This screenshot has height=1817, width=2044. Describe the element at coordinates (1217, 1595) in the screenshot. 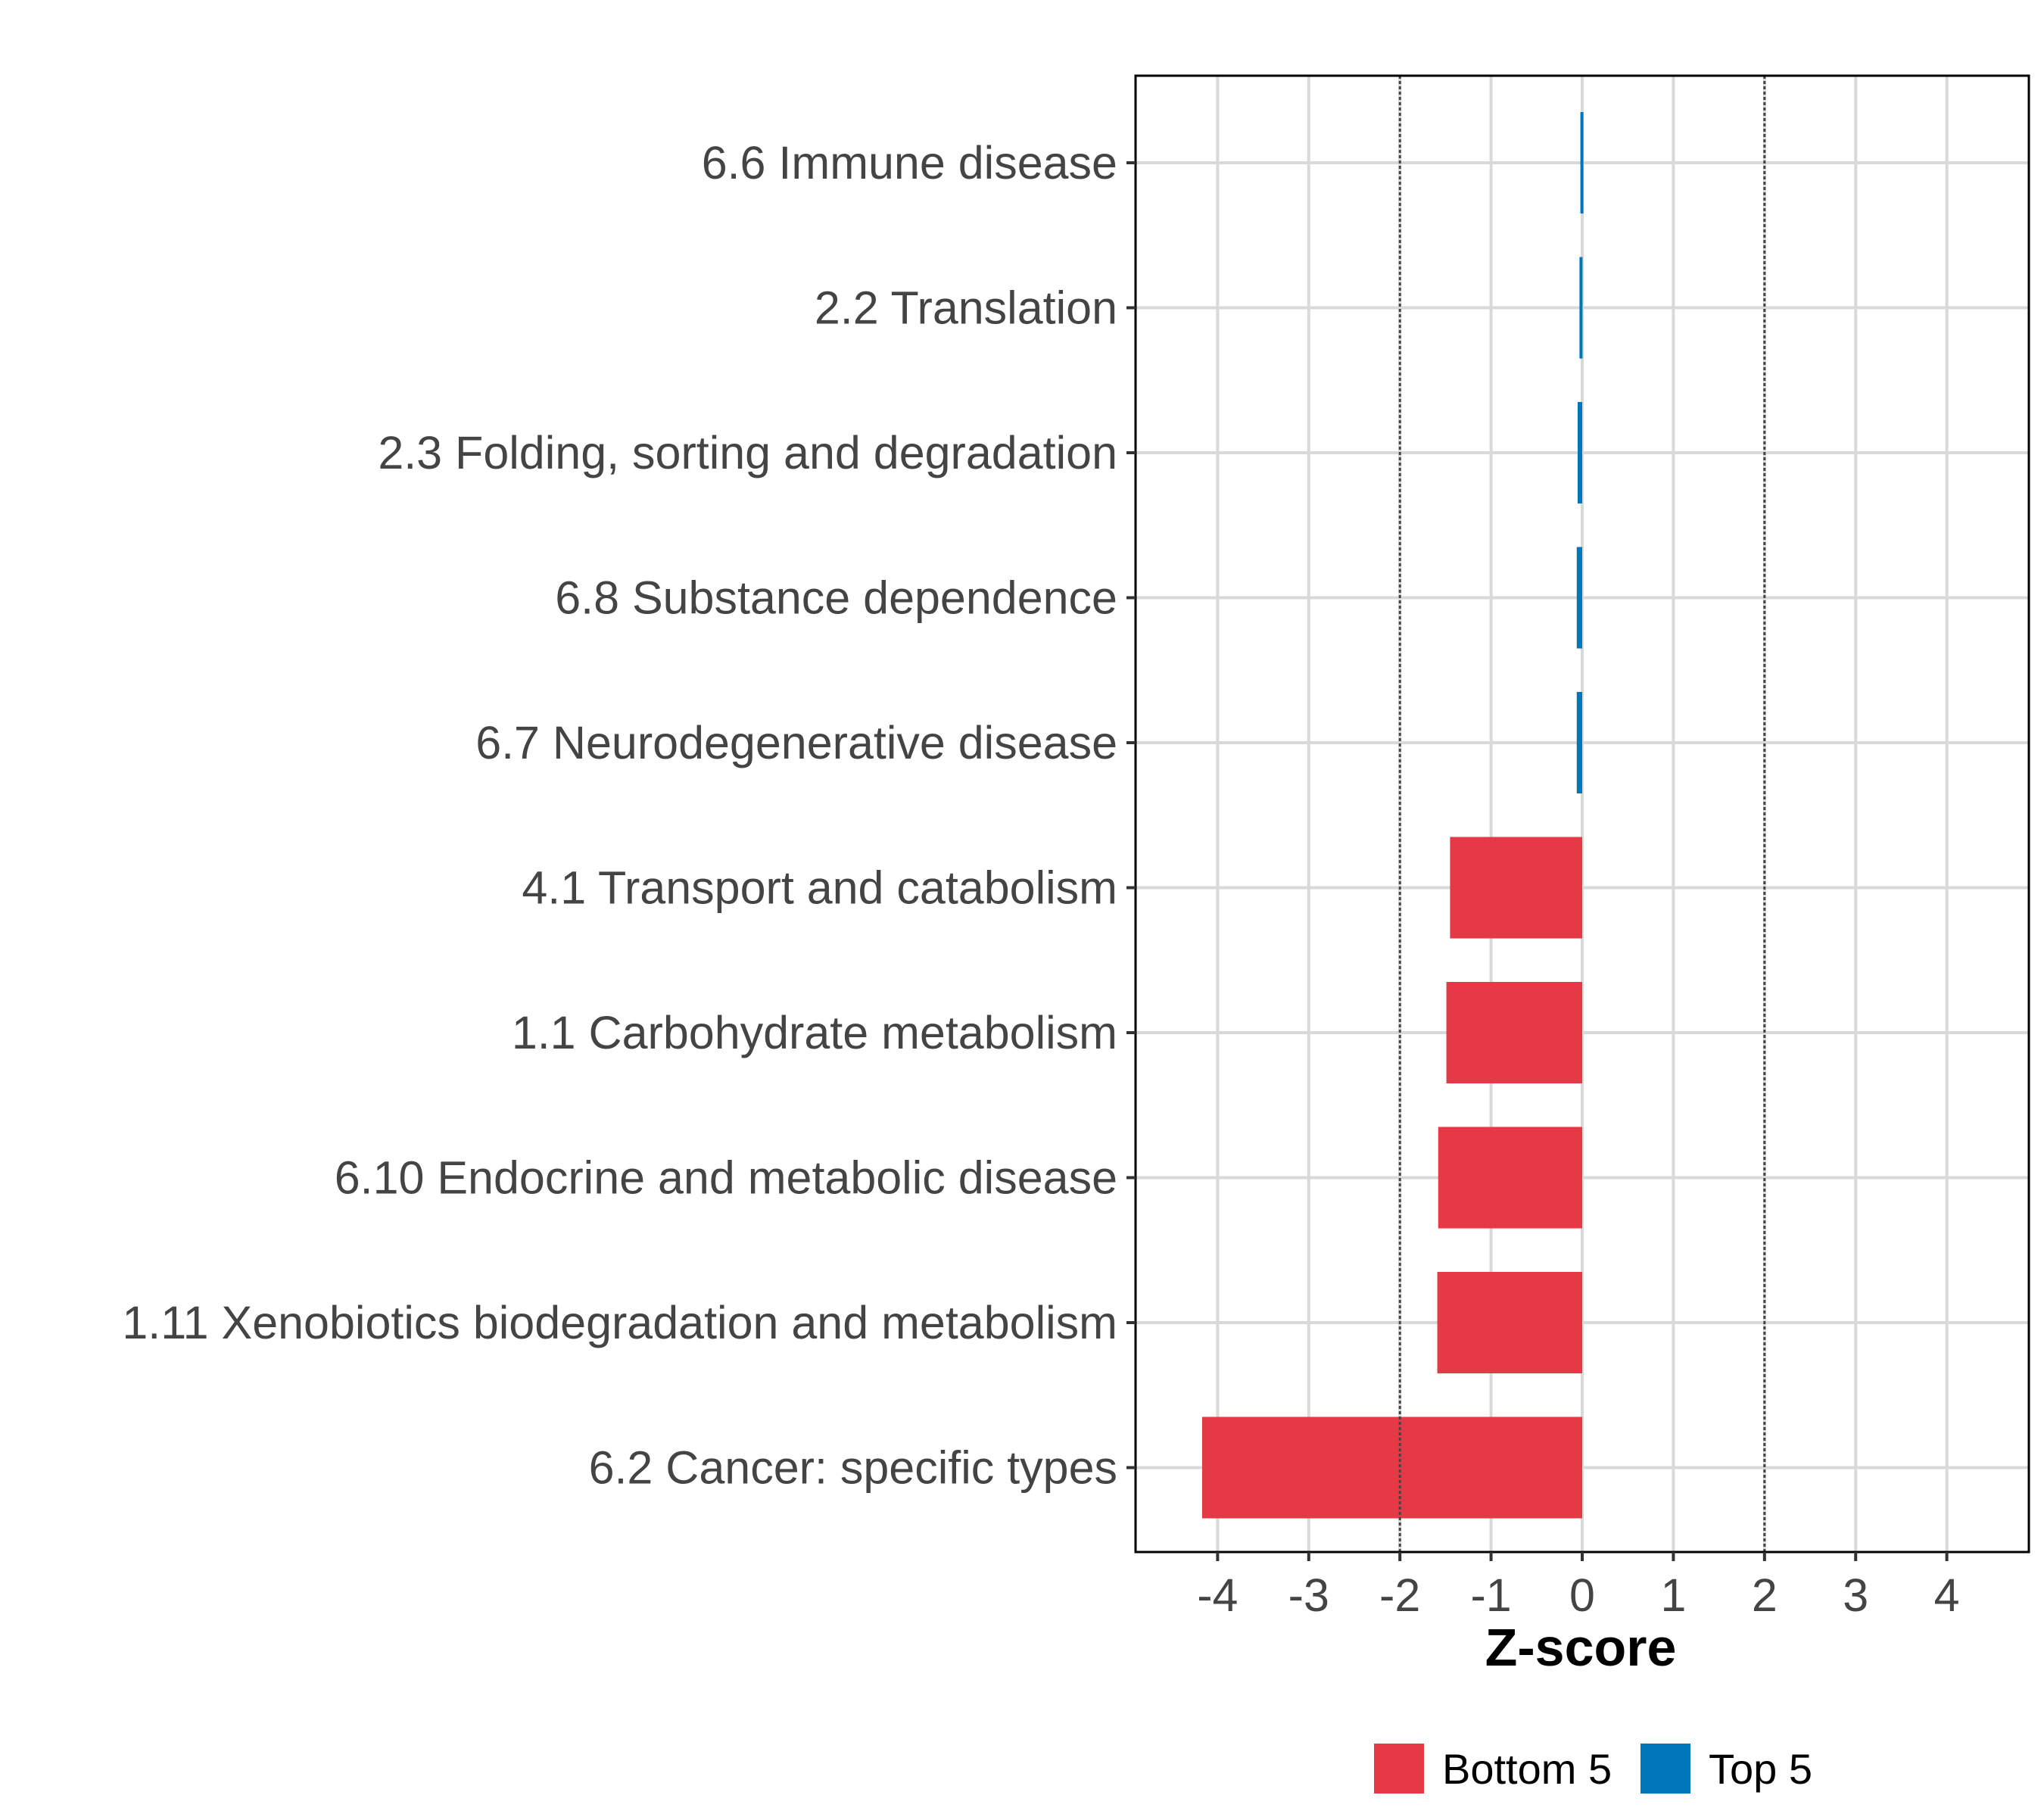

I see `x-tick-label: -4` at that location.